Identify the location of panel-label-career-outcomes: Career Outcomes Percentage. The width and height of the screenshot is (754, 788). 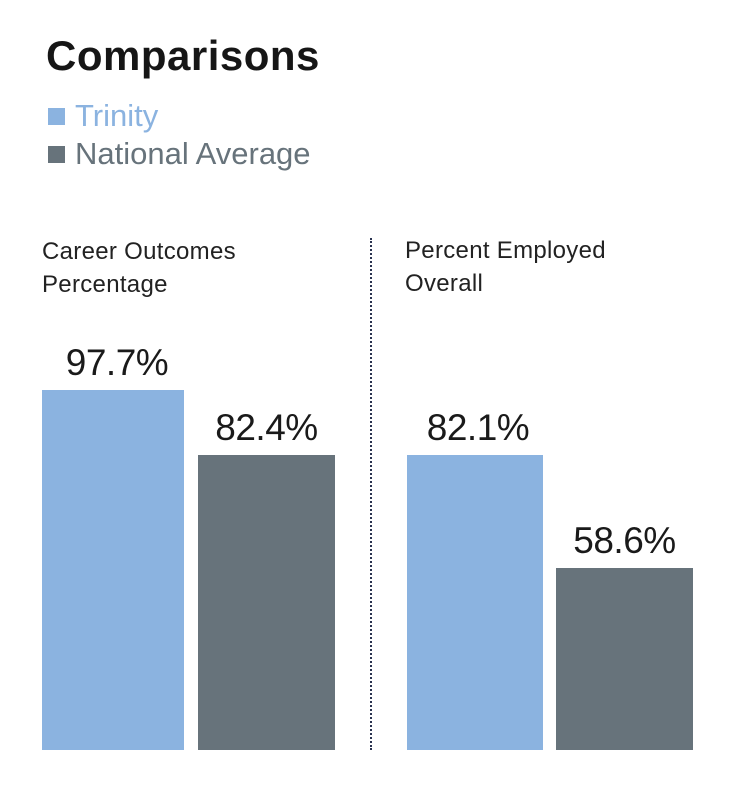
(139, 268).